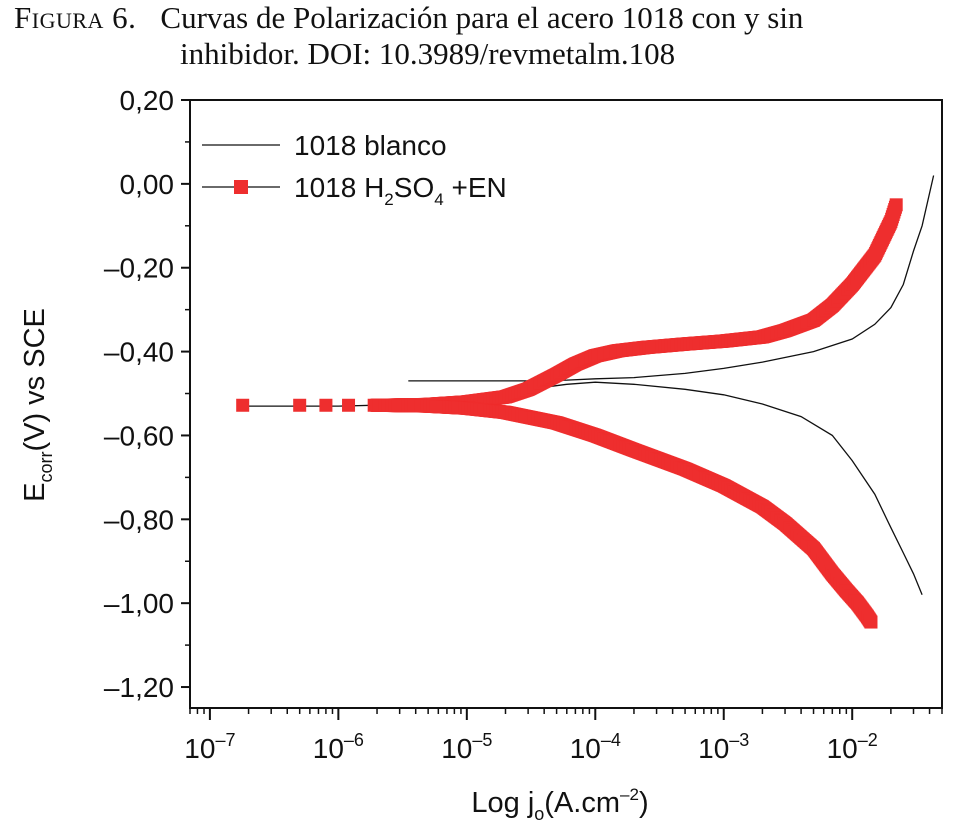 This screenshot has width=955, height=829. I want to click on legend-item-1: 1018 H2SO4 +EN, so click(354, 190).